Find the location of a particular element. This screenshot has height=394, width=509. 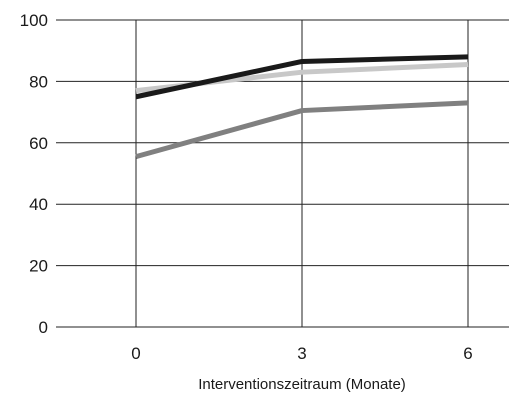

y-tick-label: 20 is located at coordinates (38, 266).